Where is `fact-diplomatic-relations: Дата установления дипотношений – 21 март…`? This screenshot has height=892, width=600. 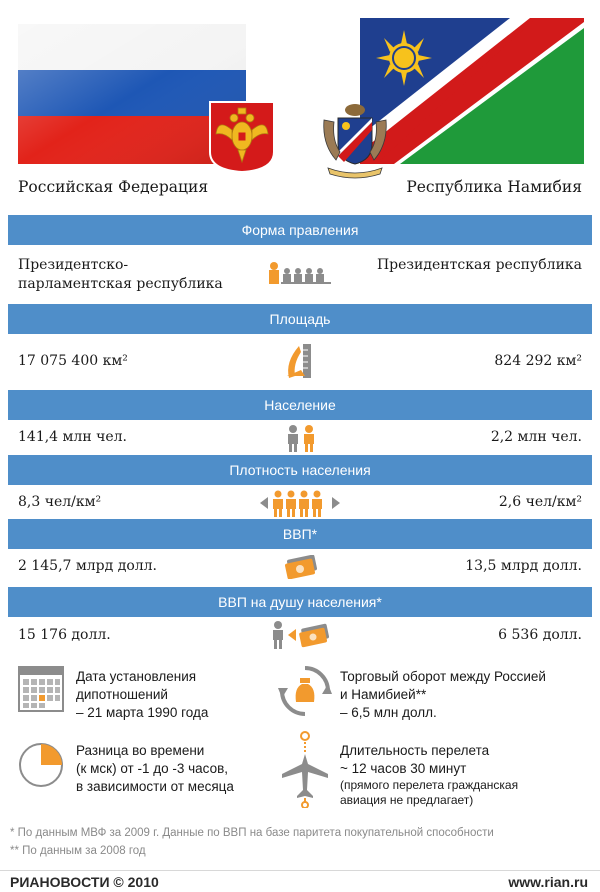
fact-diplomatic-relations: Дата установления дипотношений – 21 март… is located at coordinates (142, 694).